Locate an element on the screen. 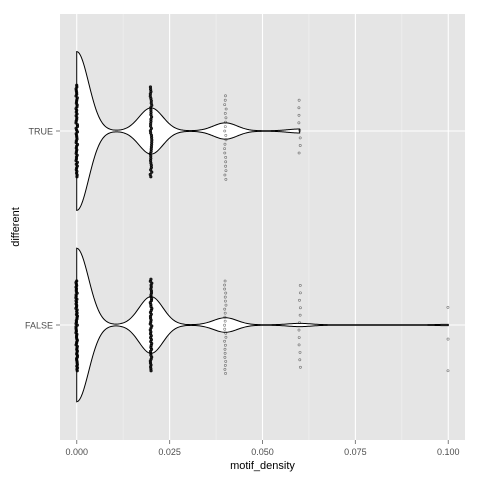 The width and height of the screenshot is (480, 480). x-tick-label: 0.100 is located at coordinates (448, 452).